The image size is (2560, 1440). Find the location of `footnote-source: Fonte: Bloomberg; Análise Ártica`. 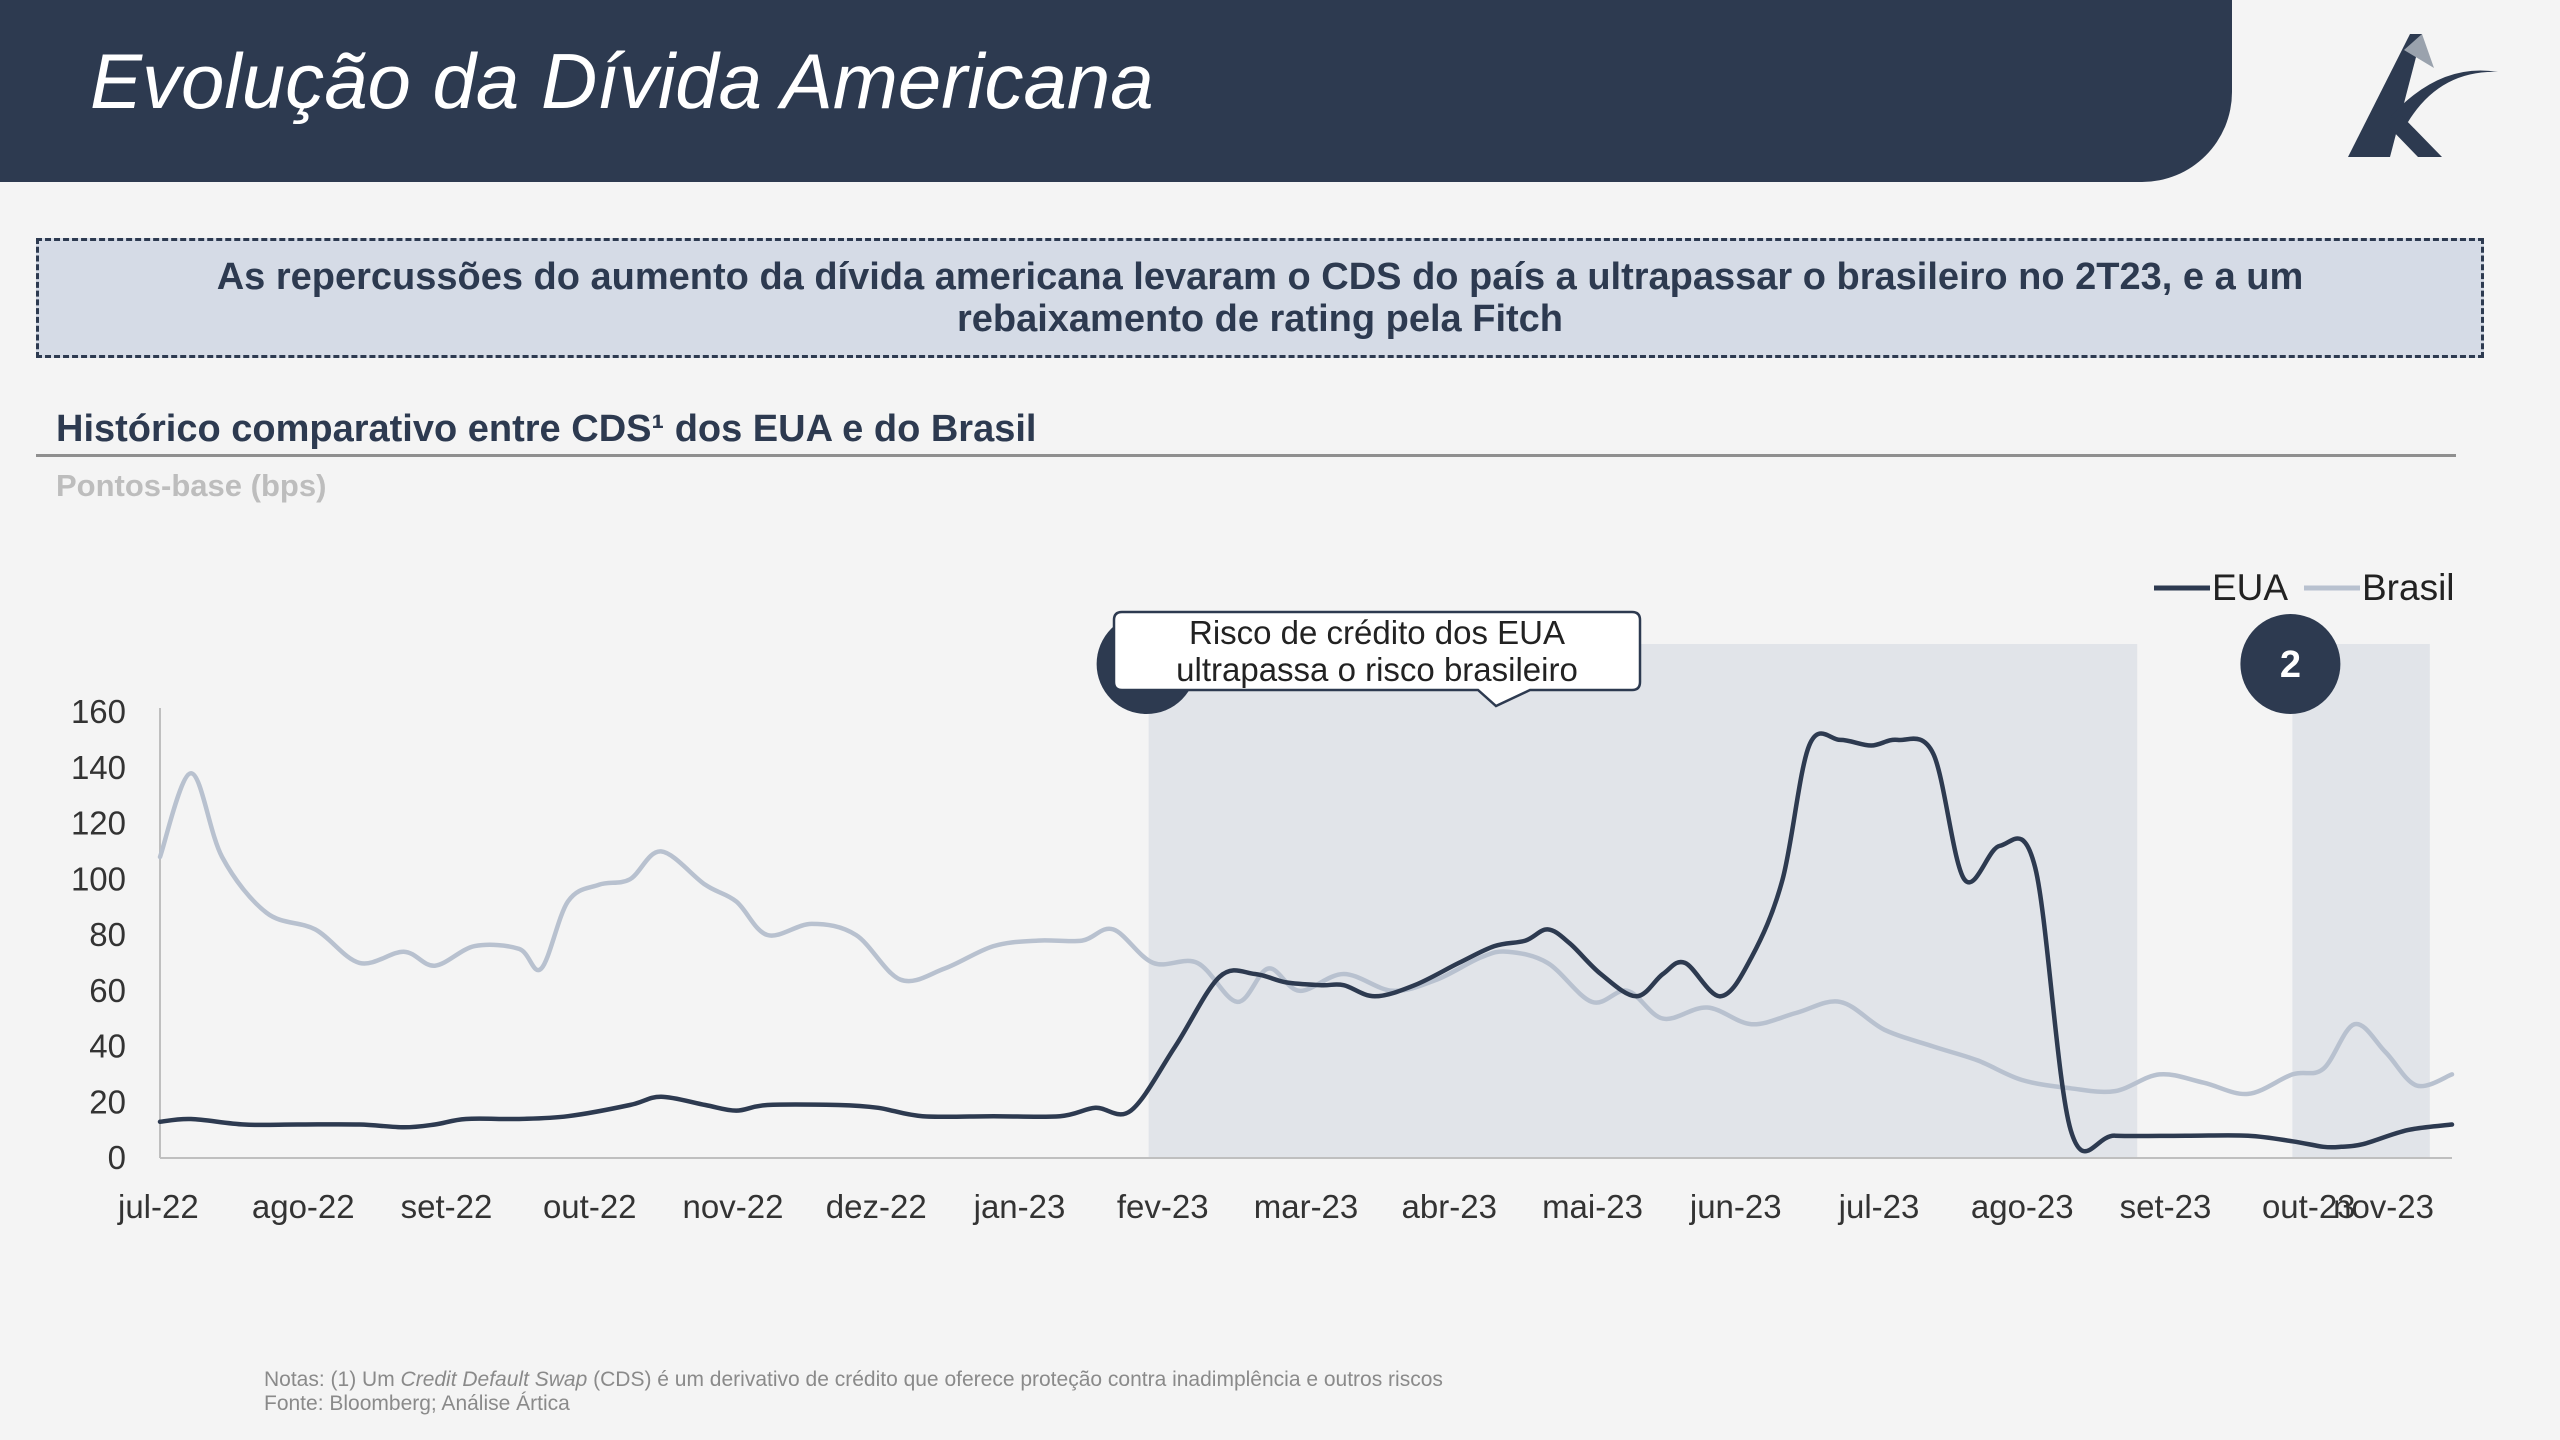

footnote-source: Fonte: Bloomberg; Análise Ártica is located at coordinates (417, 1403).